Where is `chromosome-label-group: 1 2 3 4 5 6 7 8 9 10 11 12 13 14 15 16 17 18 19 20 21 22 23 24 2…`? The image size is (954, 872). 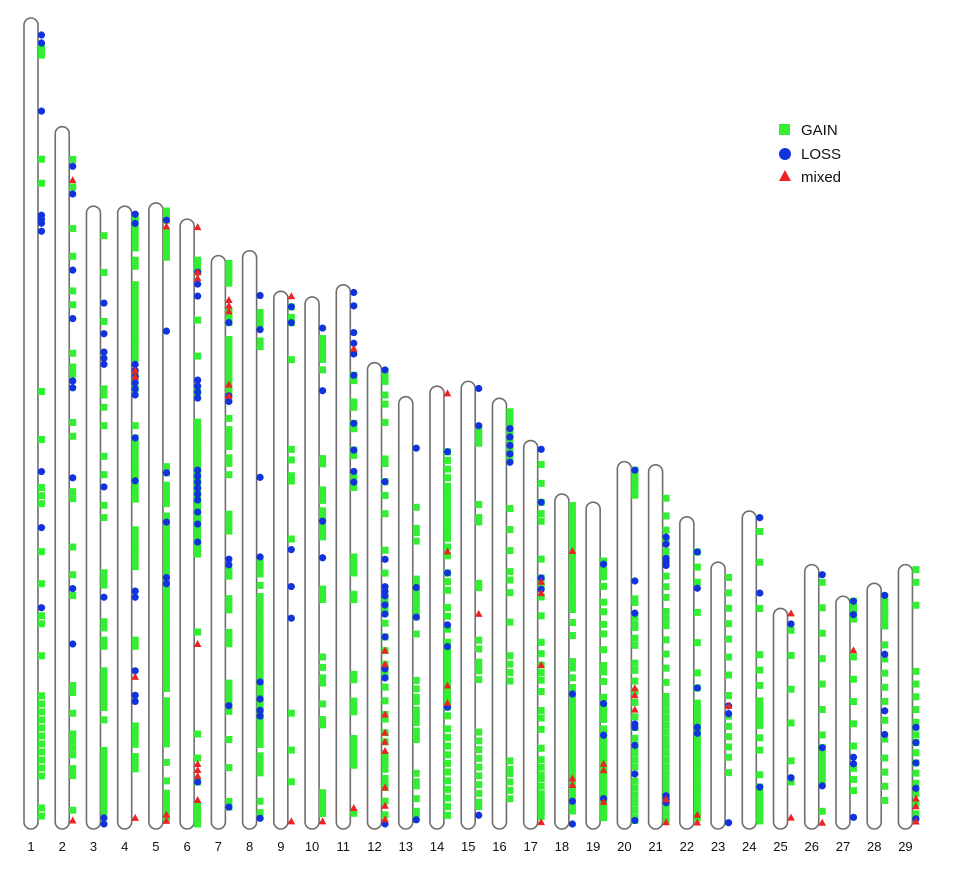
chromosome-label-group: 1 2 3 4 5 6 7 8 9 10 11 12 13 14 15 16 17 18 19 20 21 22 23 24 2… is located at coordinates (469, 846).